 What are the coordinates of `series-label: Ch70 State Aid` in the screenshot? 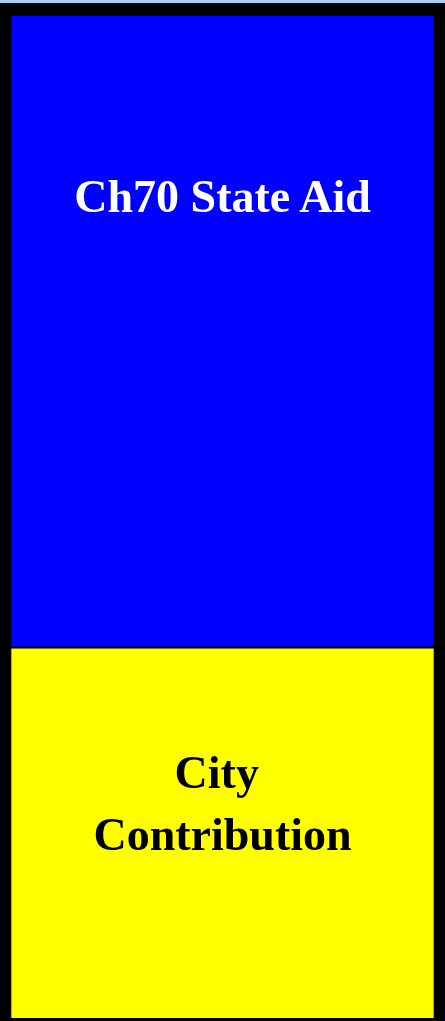 It's located at (223, 196).